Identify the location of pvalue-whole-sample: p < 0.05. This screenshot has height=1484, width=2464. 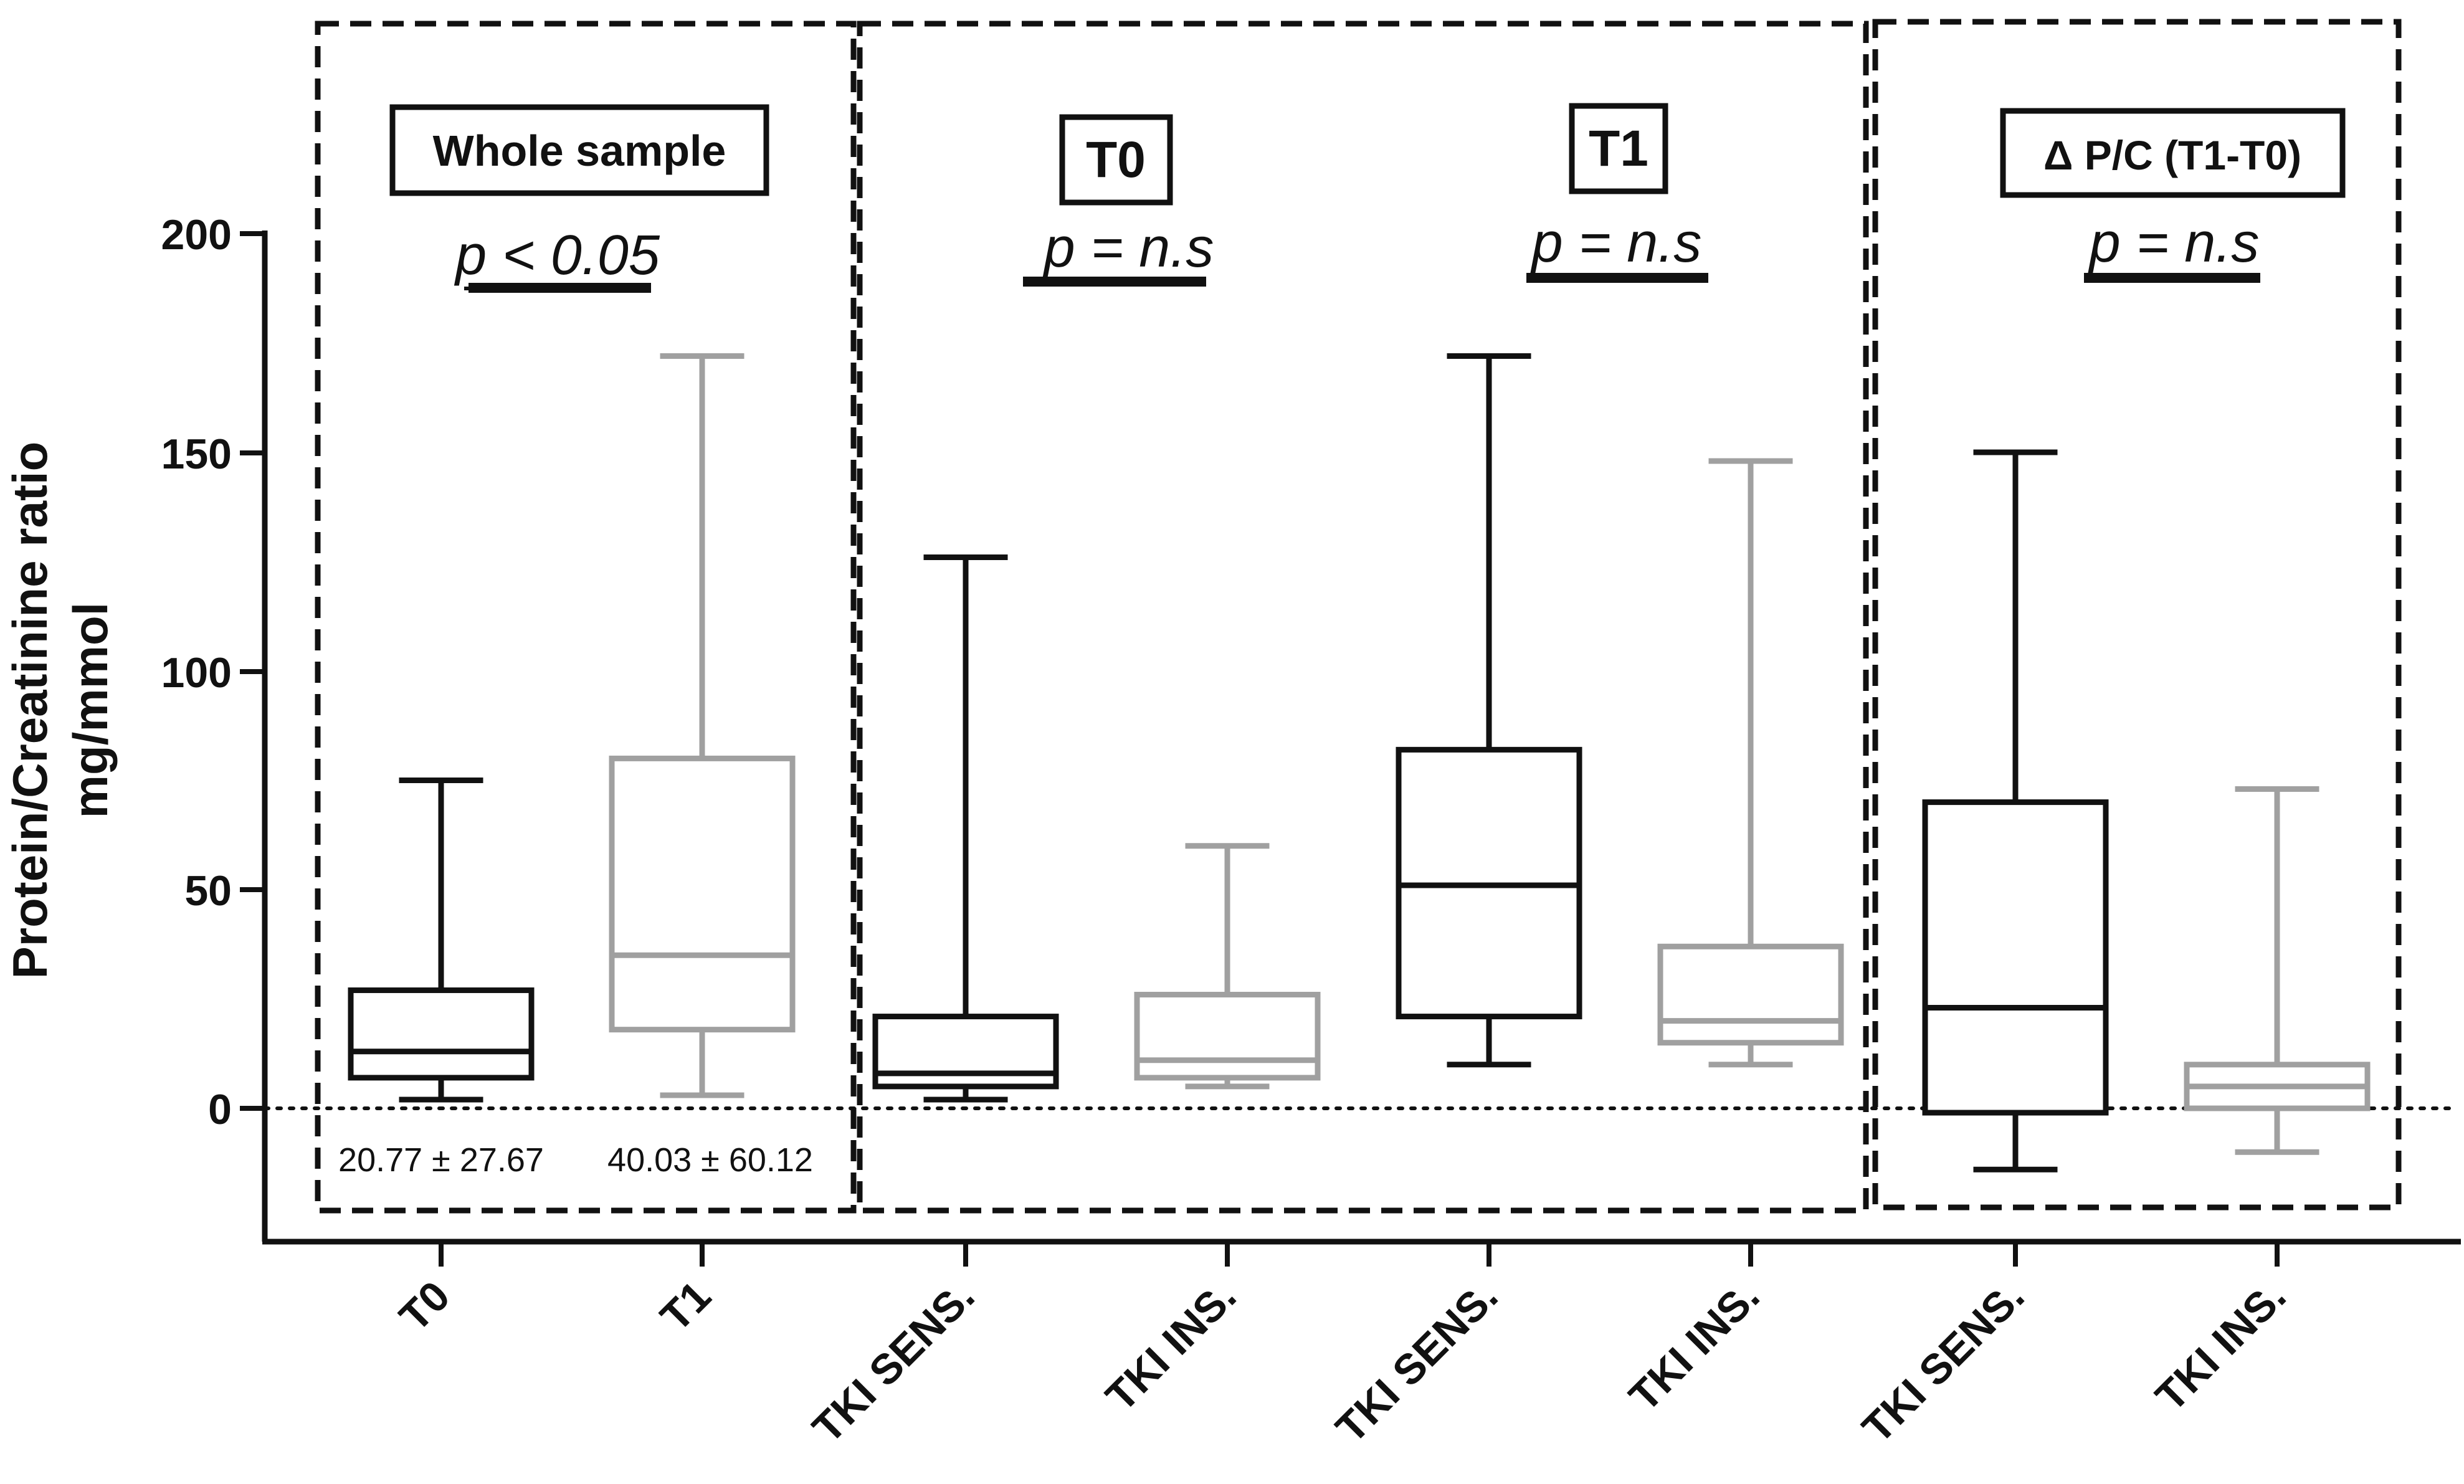
(557, 255).